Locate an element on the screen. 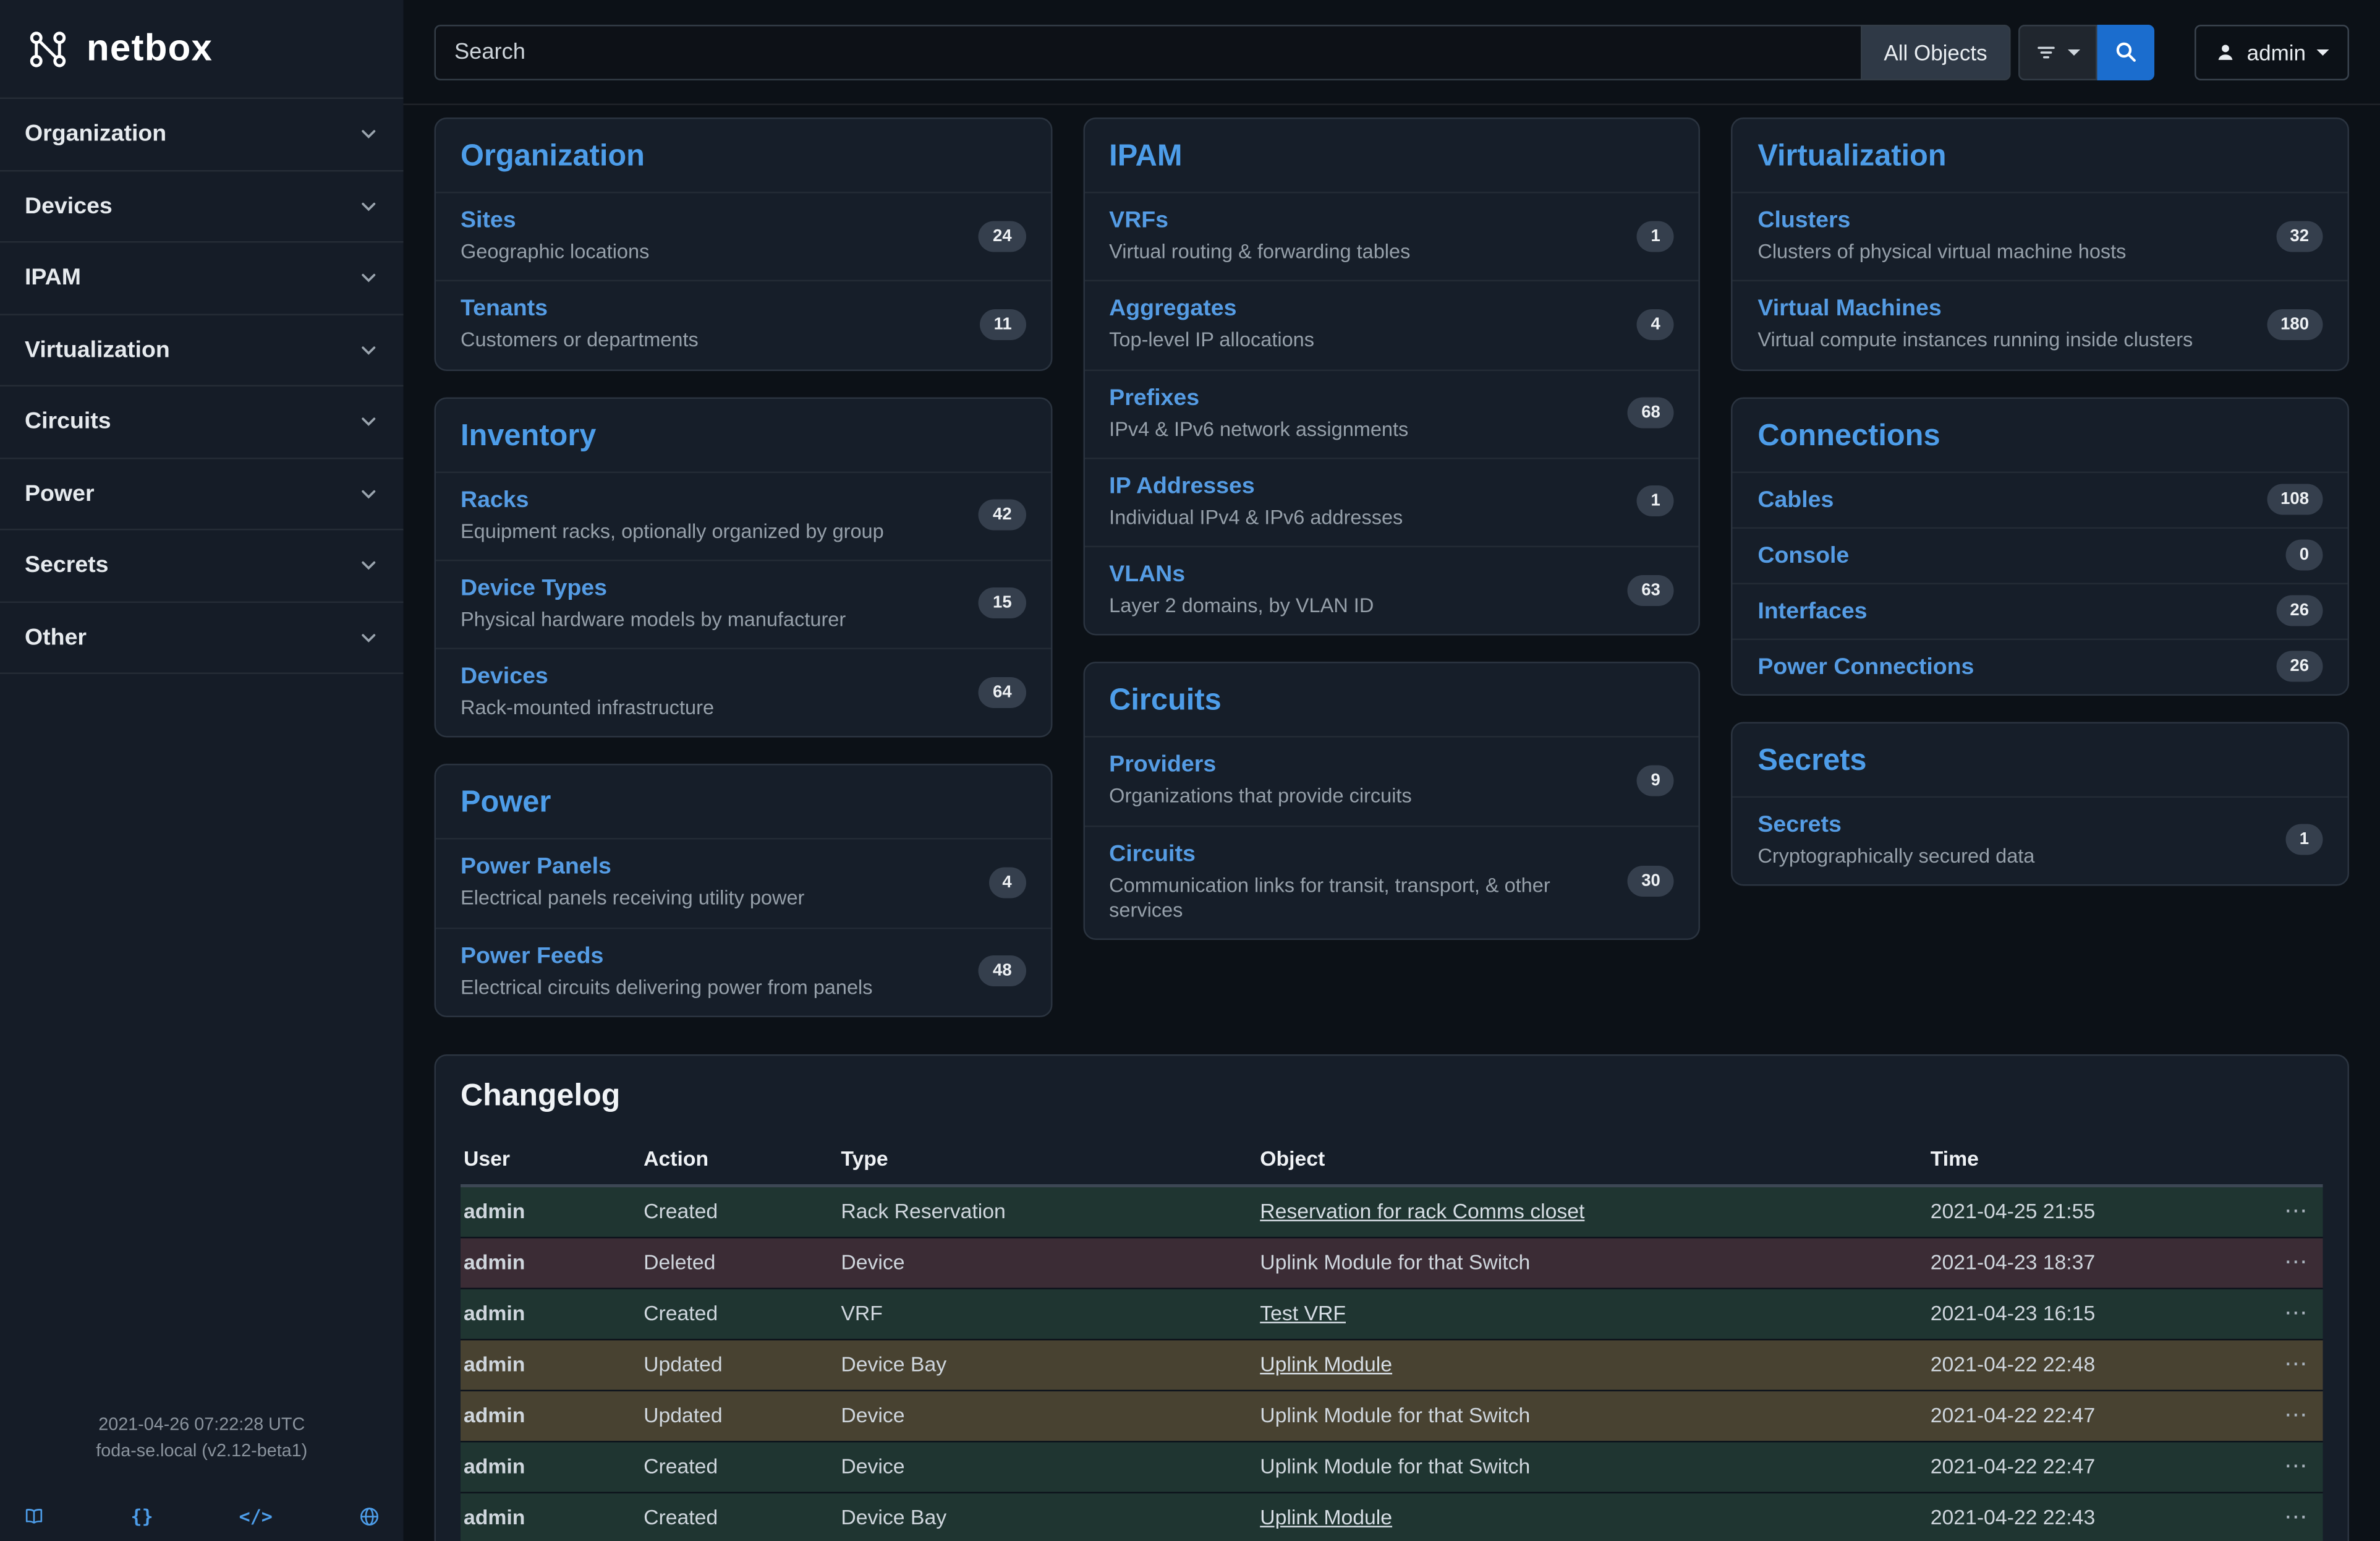  sidebar-item-power: Power is located at coordinates (202, 494).